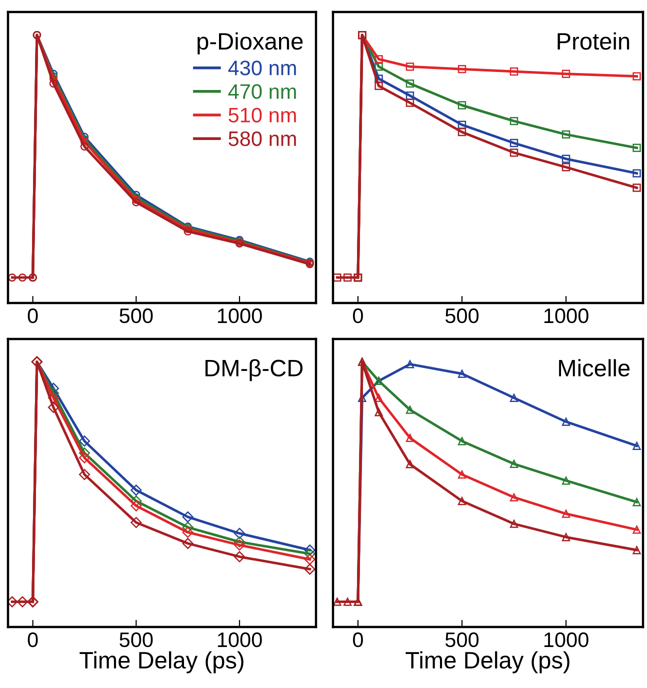  Describe the element at coordinates (262, 68) in the screenshot. I see `legend-label: 430 nm` at that location.